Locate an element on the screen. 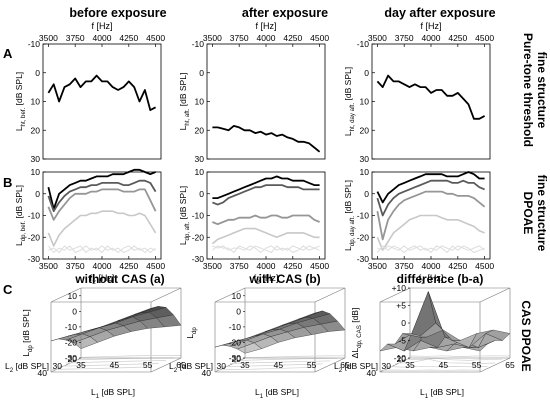 The height and width of the screenshot is (412, 550). row-a-day-after-ytick-label: 0 is located at coordinates (366, 73).